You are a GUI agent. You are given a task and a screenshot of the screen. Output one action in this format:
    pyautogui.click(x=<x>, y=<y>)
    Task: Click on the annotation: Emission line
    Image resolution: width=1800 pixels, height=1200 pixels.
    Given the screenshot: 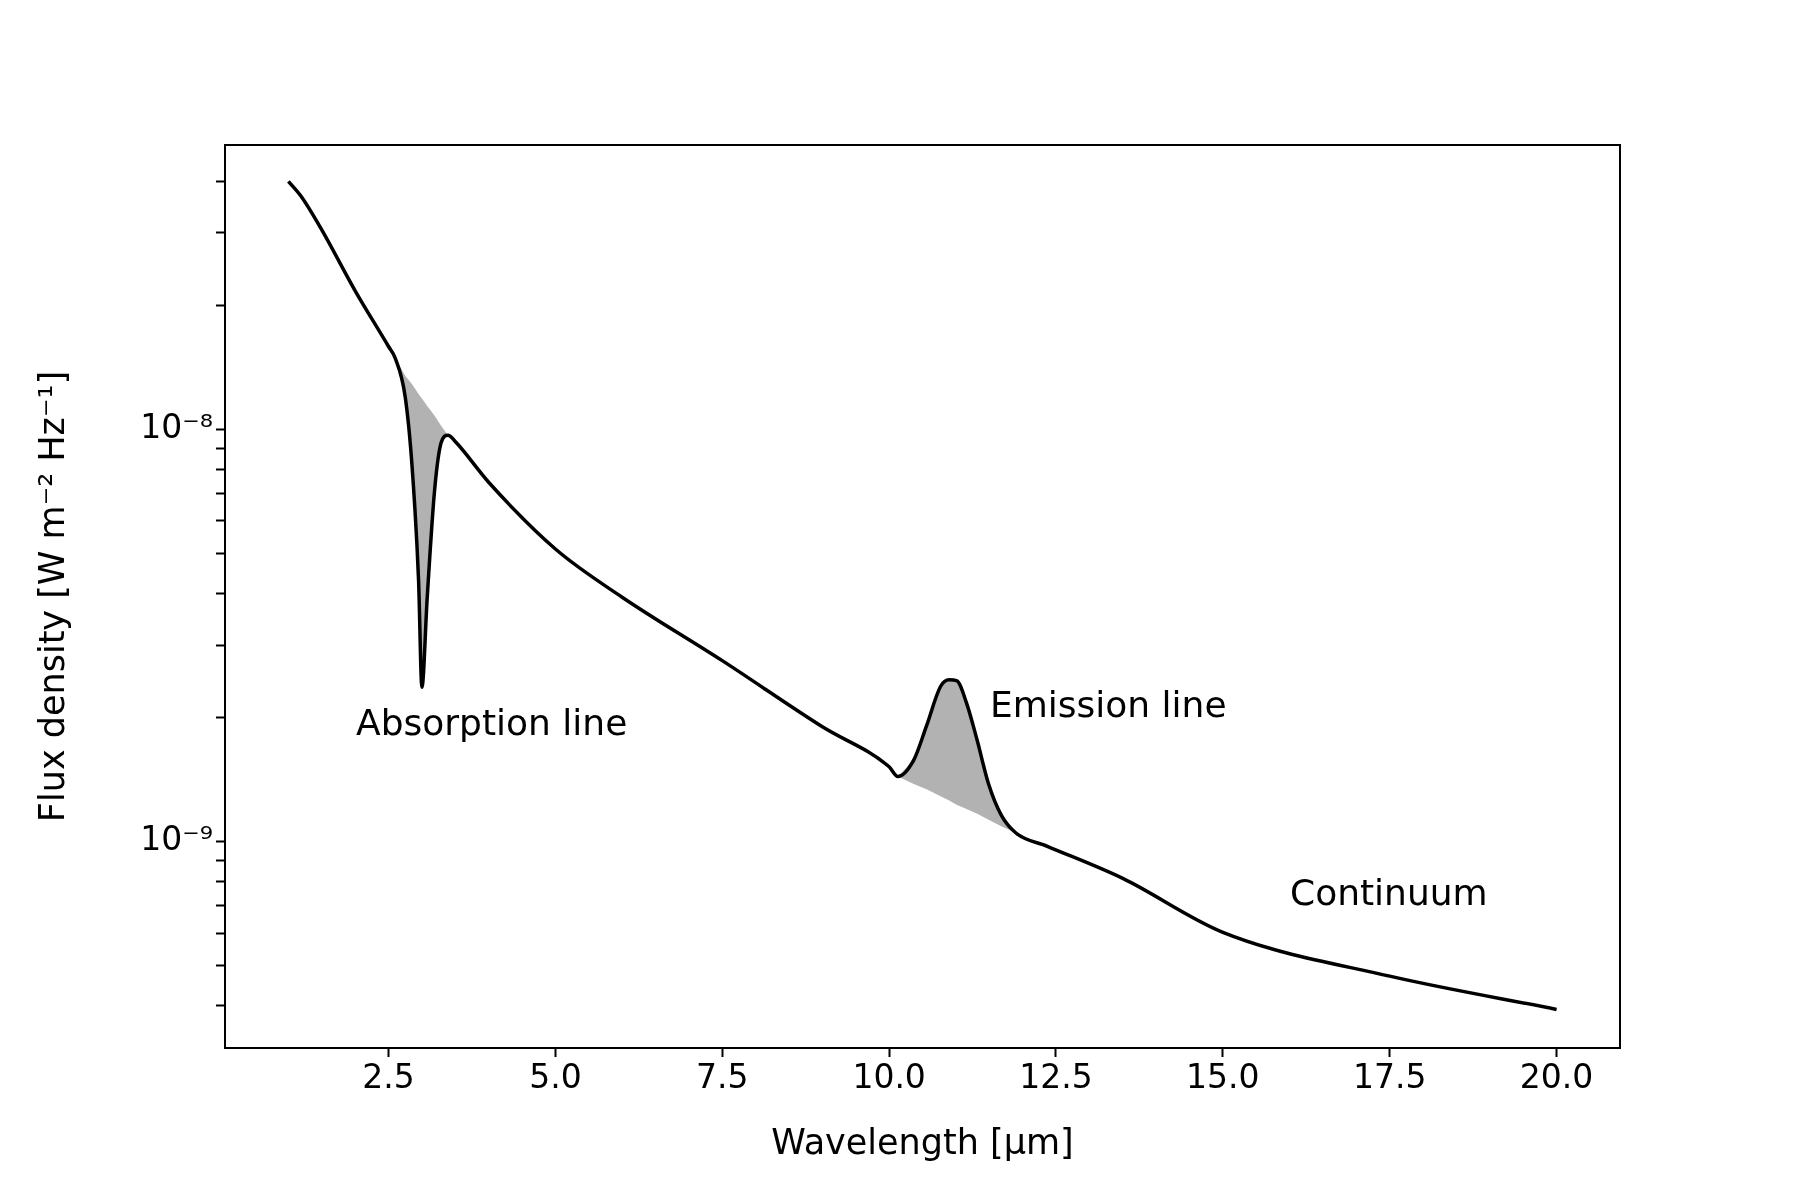 What is the action you would take?
    pyautogui.click(x=1108, y=704)
    